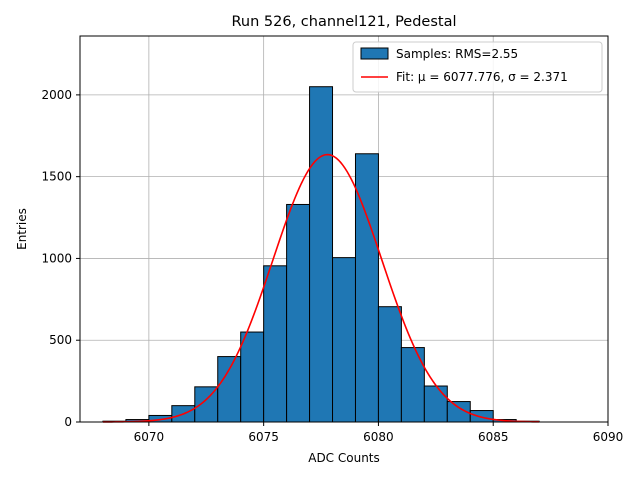 The image size is (640, 480). What do you see at coordinates (68, 422) in the screenshot?
I see `y-tick-label-0: 0` at bounding box center [68, 422].